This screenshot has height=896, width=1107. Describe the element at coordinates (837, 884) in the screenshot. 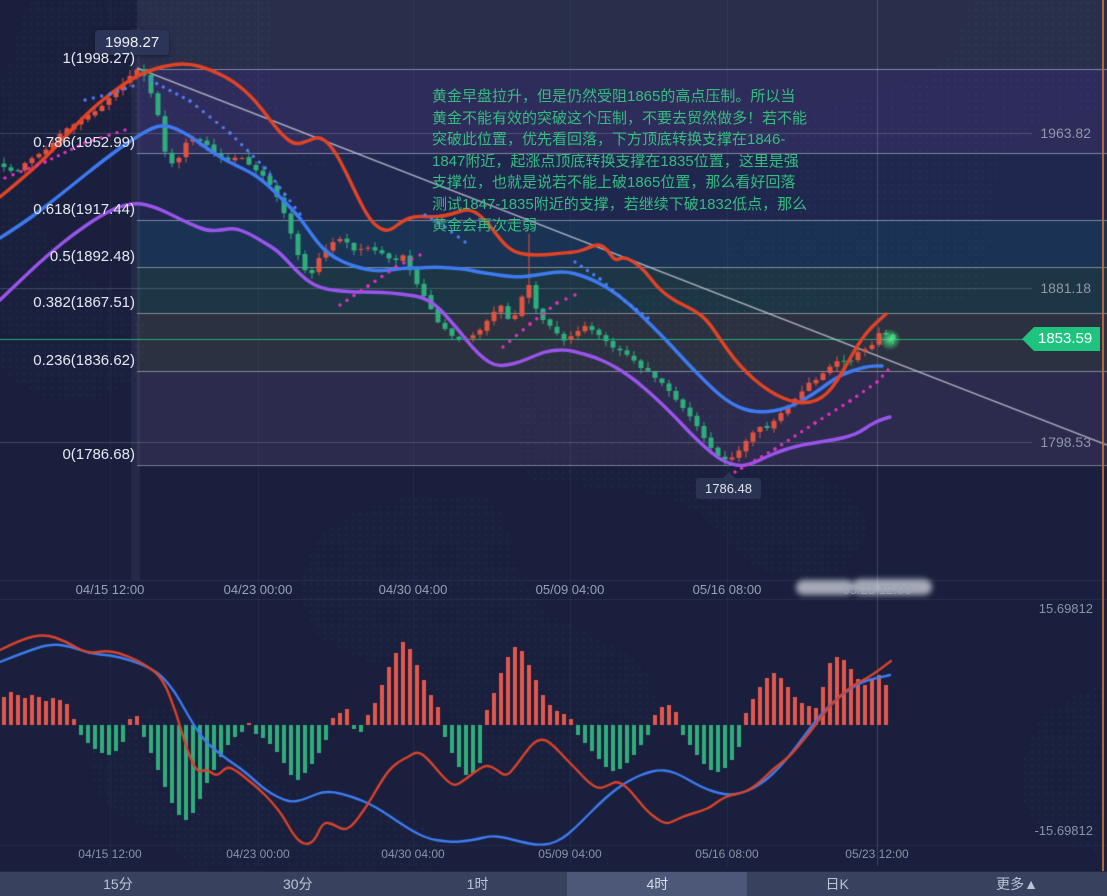

I see `timeframe-button-日K: 日K` at that location.